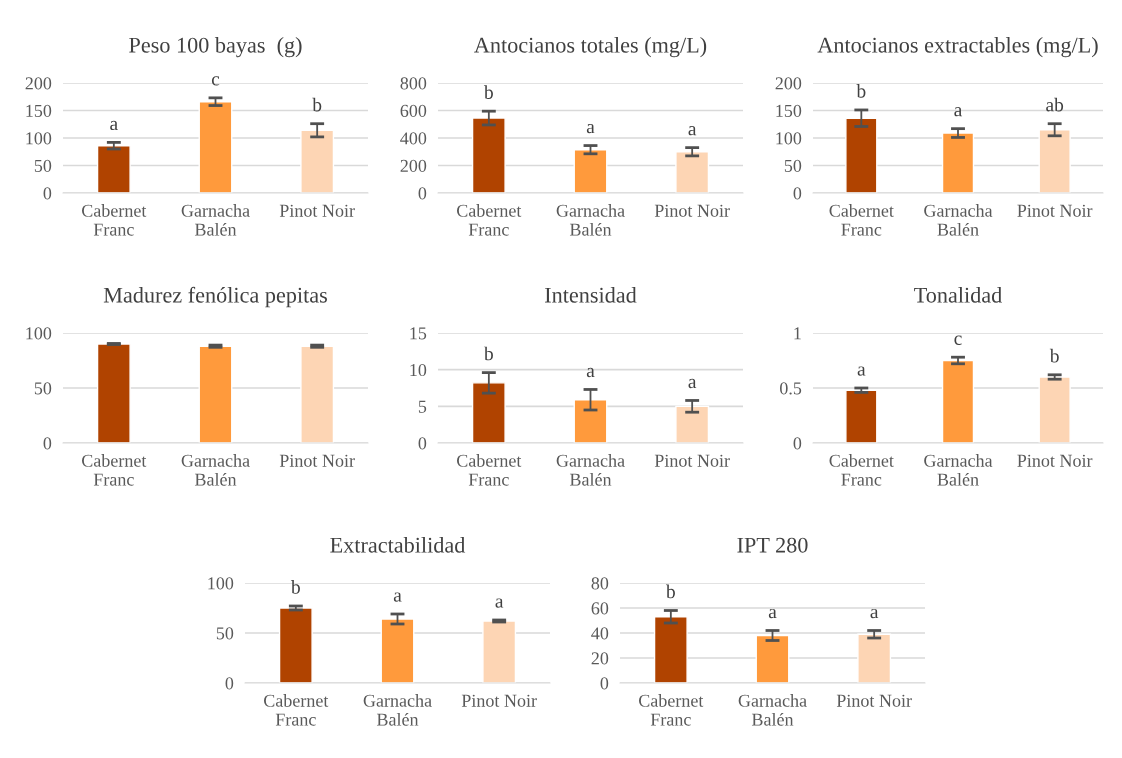  I want to click on chart-title: Peso 100 bayas (g), so click(215, 47).